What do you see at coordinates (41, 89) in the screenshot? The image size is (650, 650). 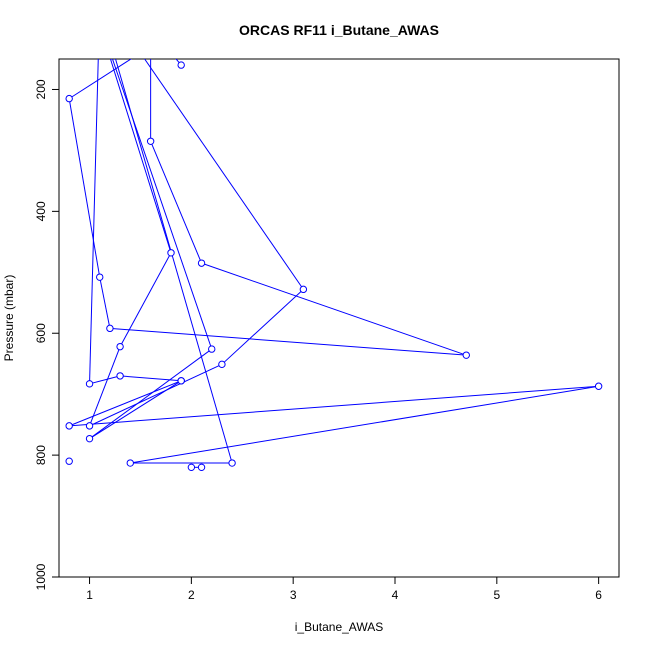 I see `y-tick-label: 200` at bounding box center [41, 89].